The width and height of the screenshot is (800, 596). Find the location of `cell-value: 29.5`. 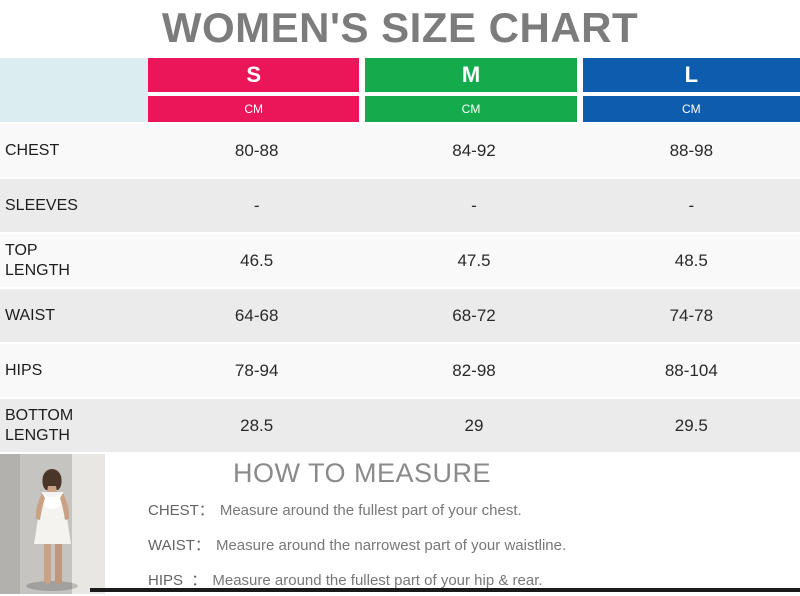

cell-value: 29.5 is located at coordinates (691, 425).